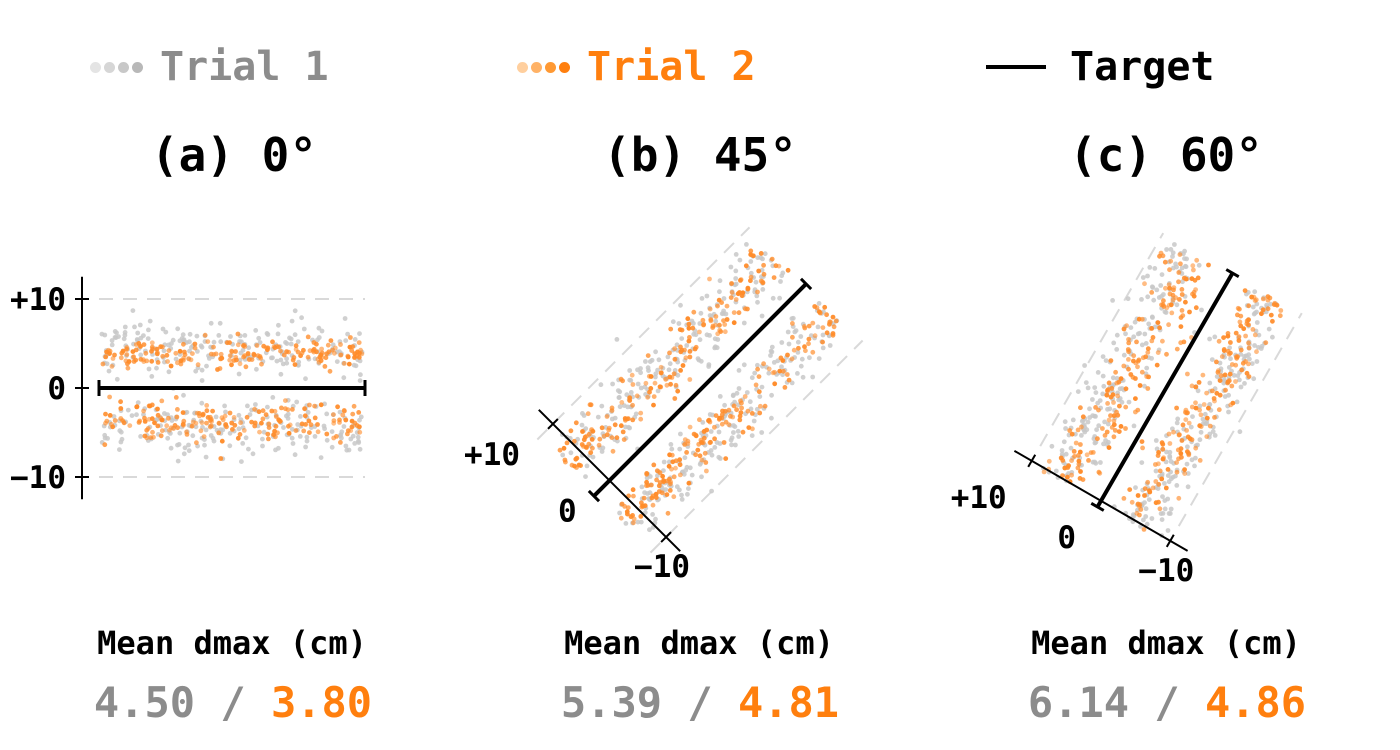 Image resolution: width=1400 pixels, height=750 pixels. I want to click on legend-target: Target, so click(1100, 67).